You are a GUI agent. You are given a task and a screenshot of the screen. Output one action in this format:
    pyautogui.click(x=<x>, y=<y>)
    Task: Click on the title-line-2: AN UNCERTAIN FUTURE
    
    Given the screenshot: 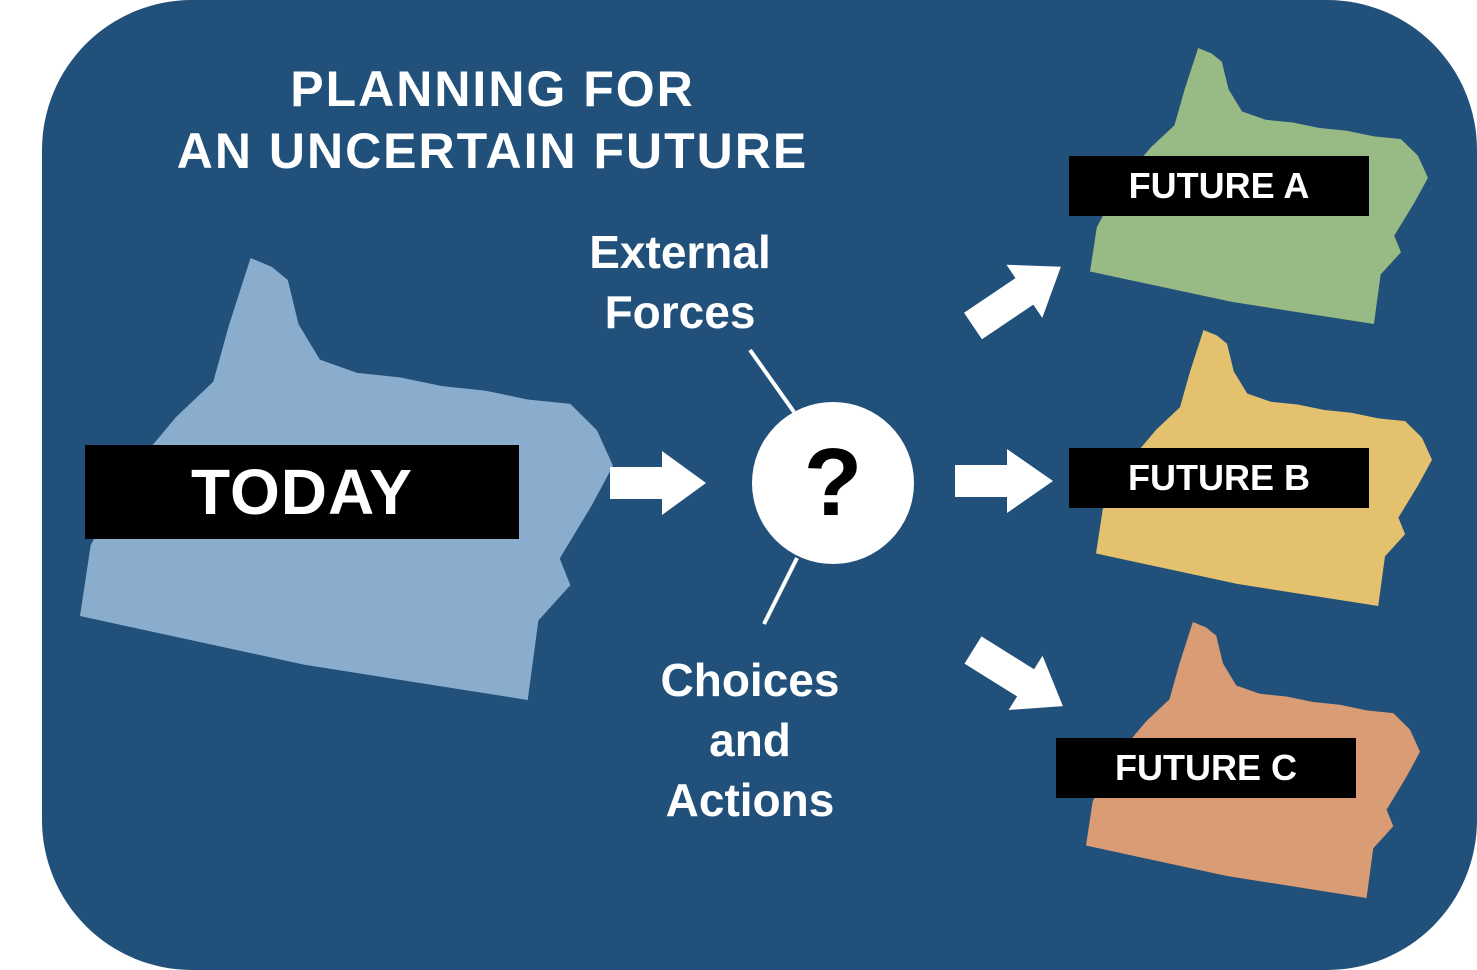 What is the action you would take?
    pyautogui.click(x=492, y=151)
    